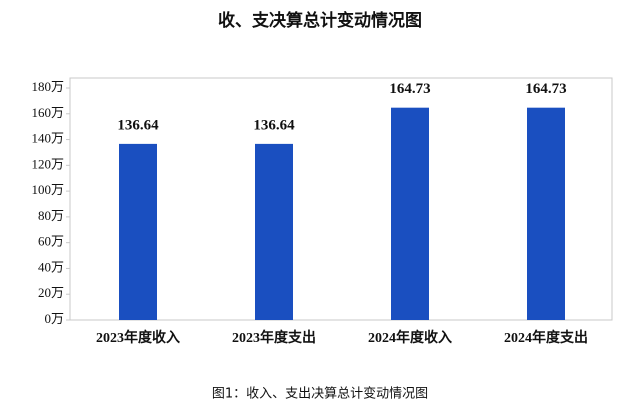  I want to click on x-tick-label: 2024年度收入, so click(410, 337).